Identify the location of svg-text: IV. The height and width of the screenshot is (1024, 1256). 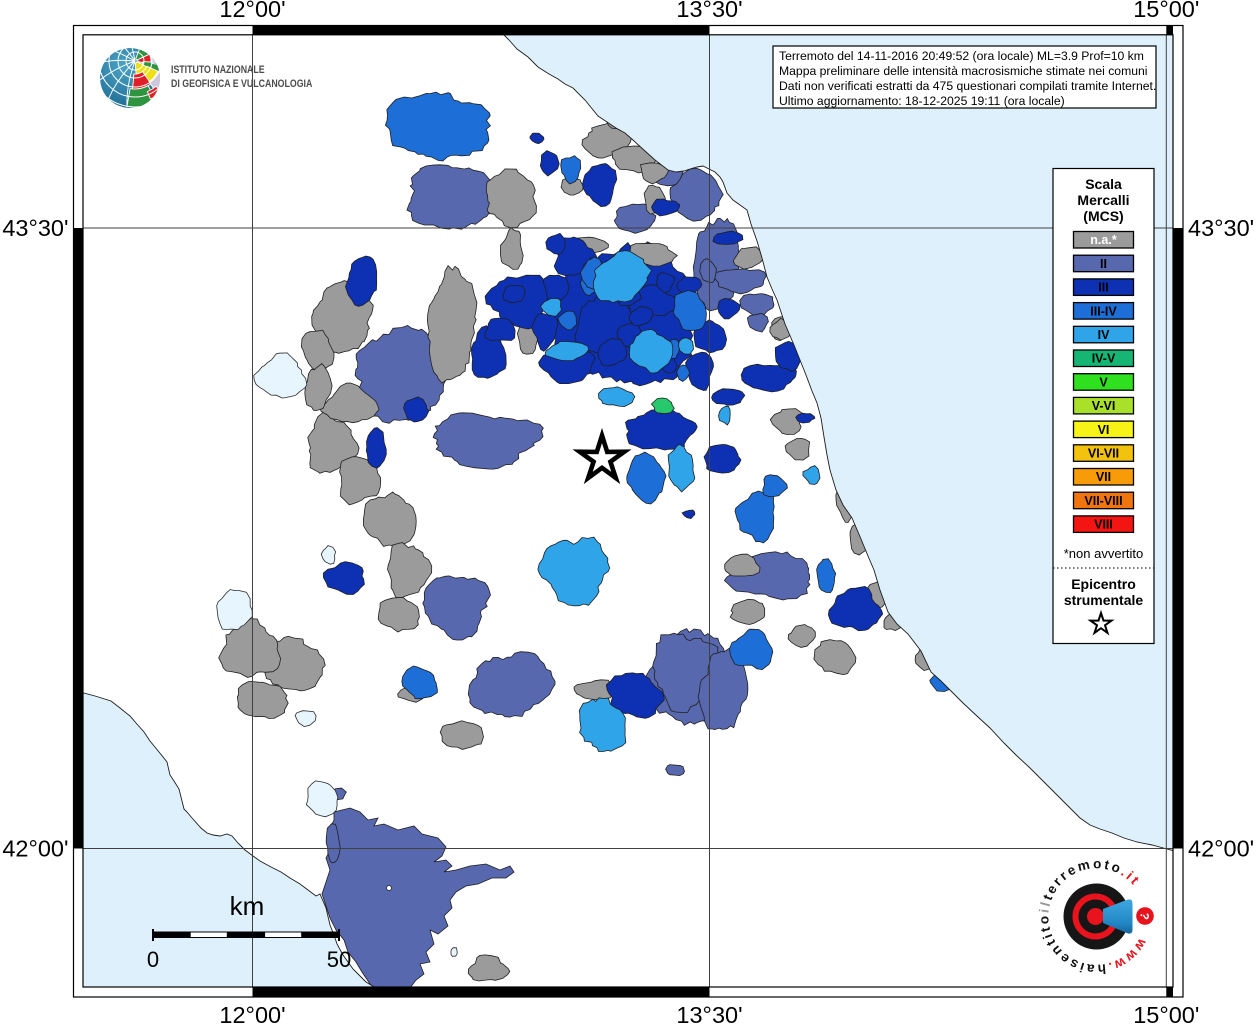
(1104, 335).